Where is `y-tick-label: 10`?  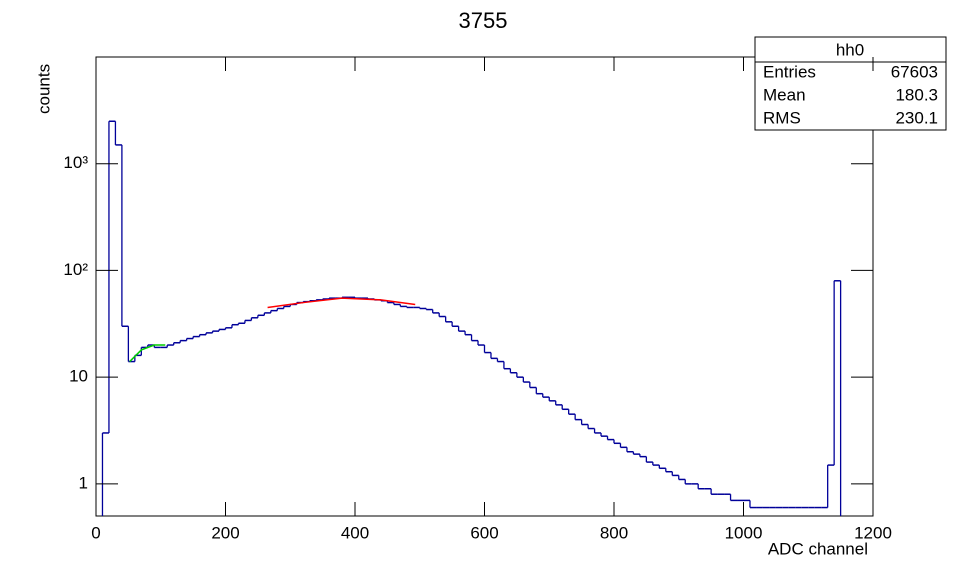 y-tick-label: 10 is located at coordinates (78, 376).